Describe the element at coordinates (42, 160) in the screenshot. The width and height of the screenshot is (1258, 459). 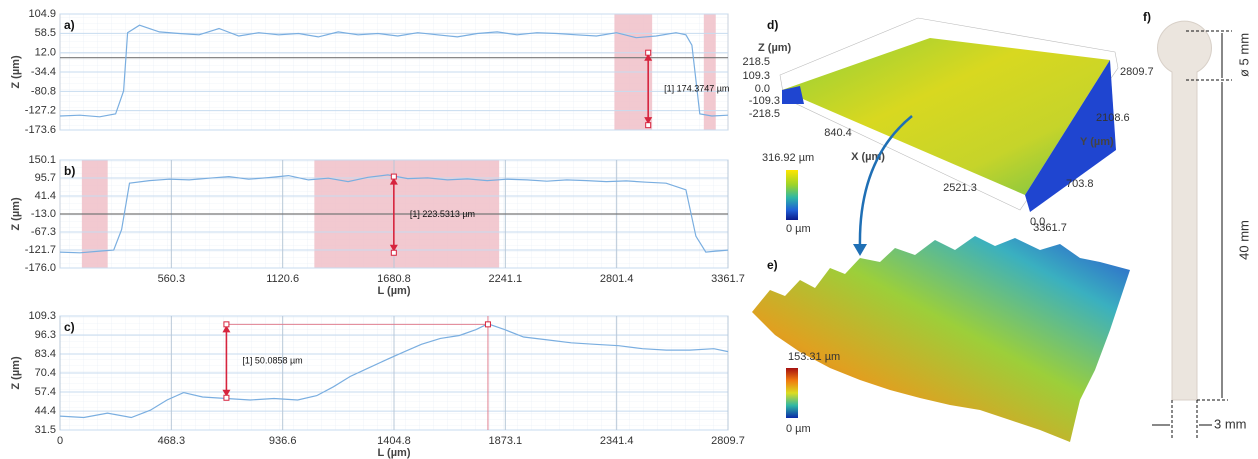
I see `y-tick-label: 150.1` at that location.